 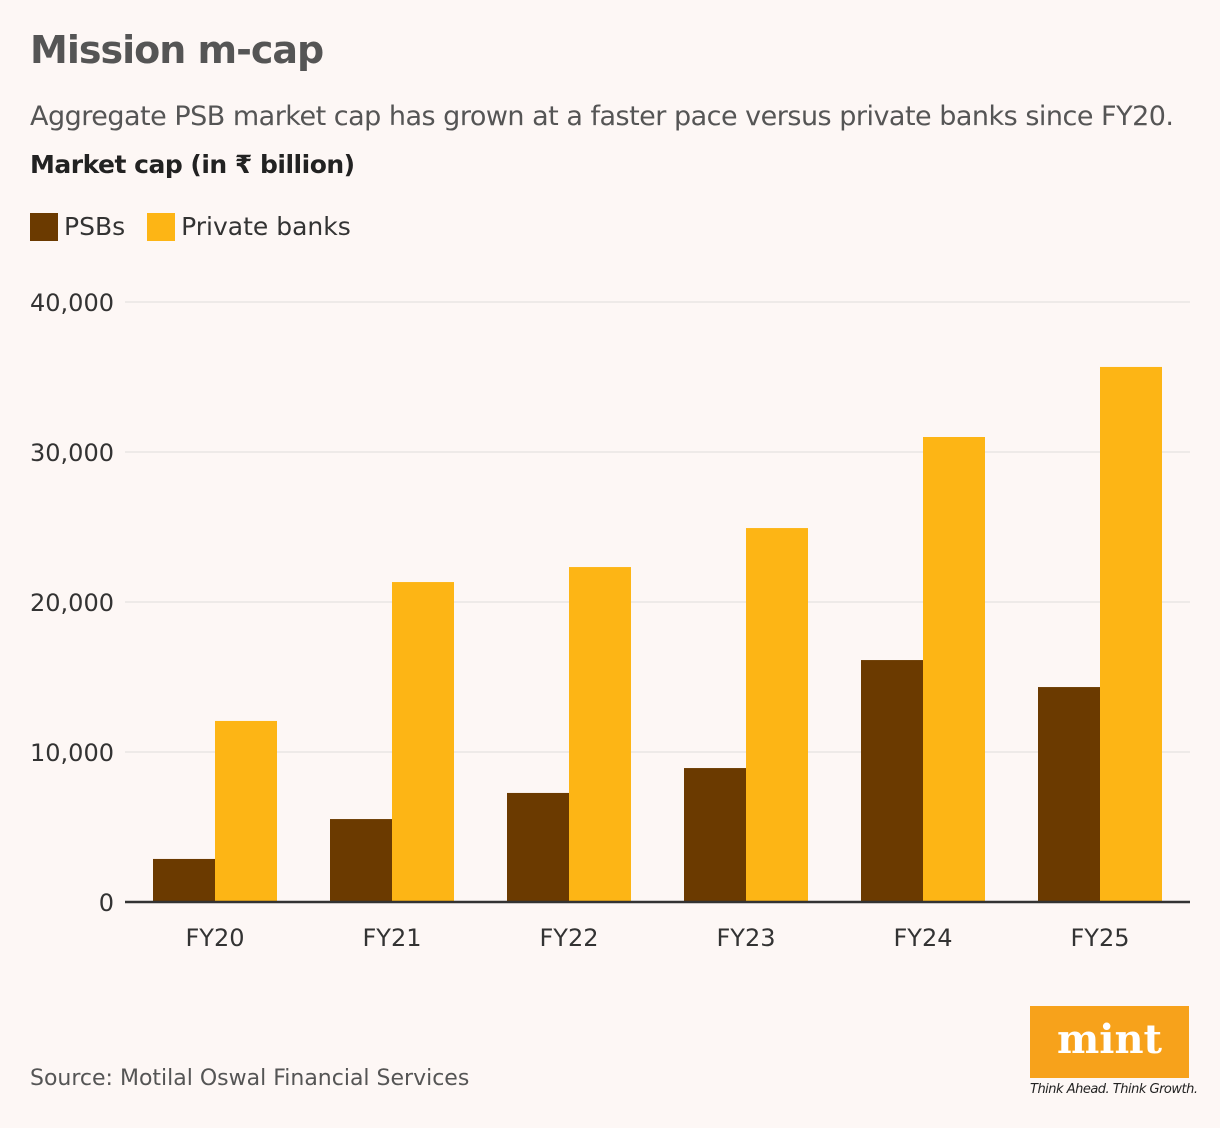 What do you see at coordinates (1131, 634) in the screenshot?
I see `bar-private-banks-fy25` at bounding box center [1131, 634].